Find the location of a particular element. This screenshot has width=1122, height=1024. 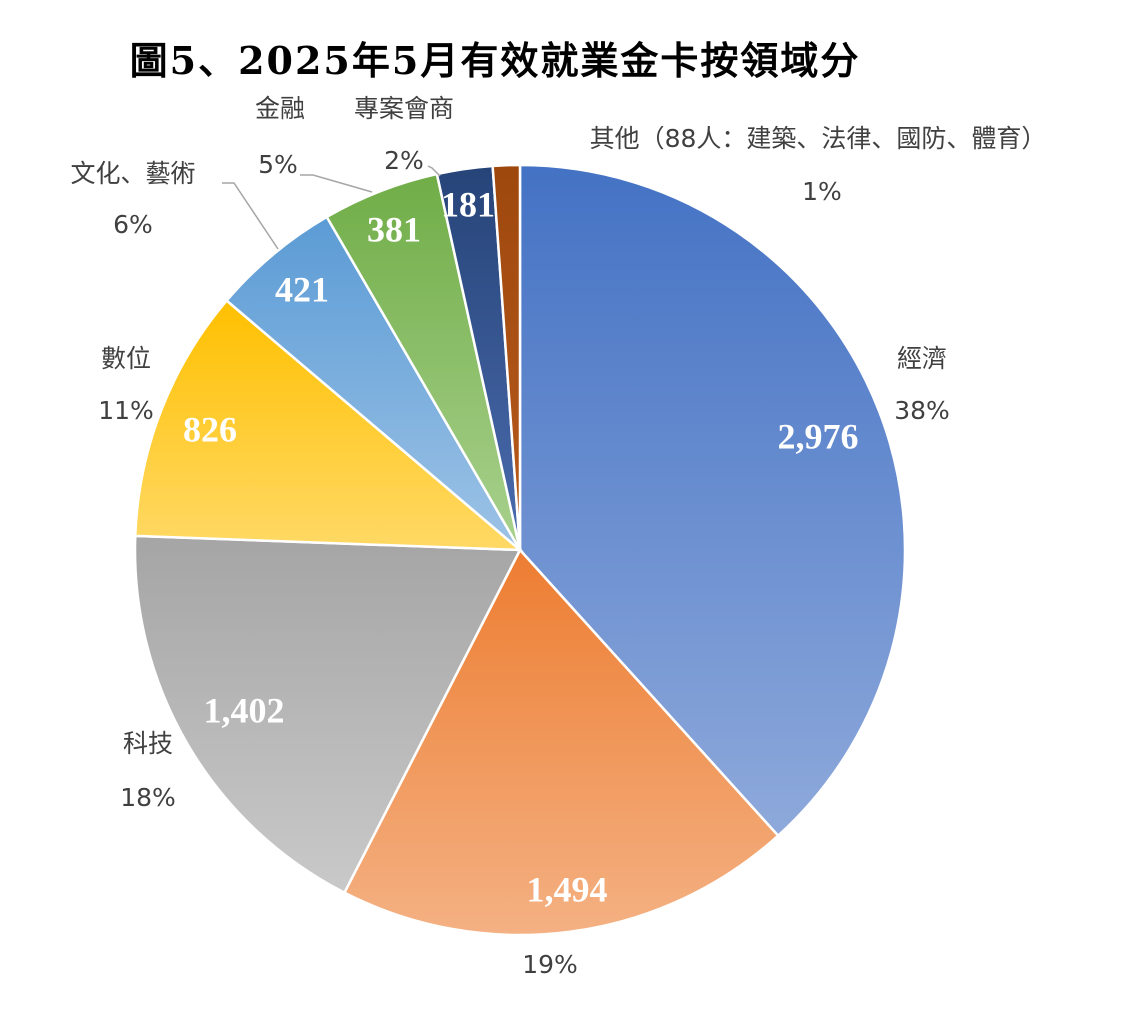

slice-percent-label: 38% is located at coordinates (922, 410).